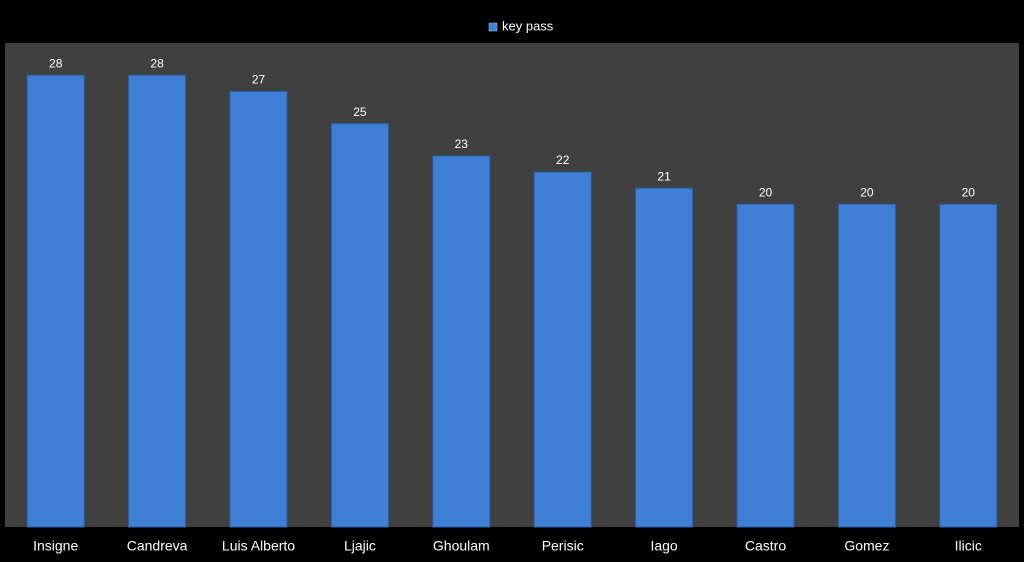 The image size is (1024, 562). What do you see at coordinates (462, 144) in the screenshot?
I see `value-label: 23` at bounding box center [462, 144].